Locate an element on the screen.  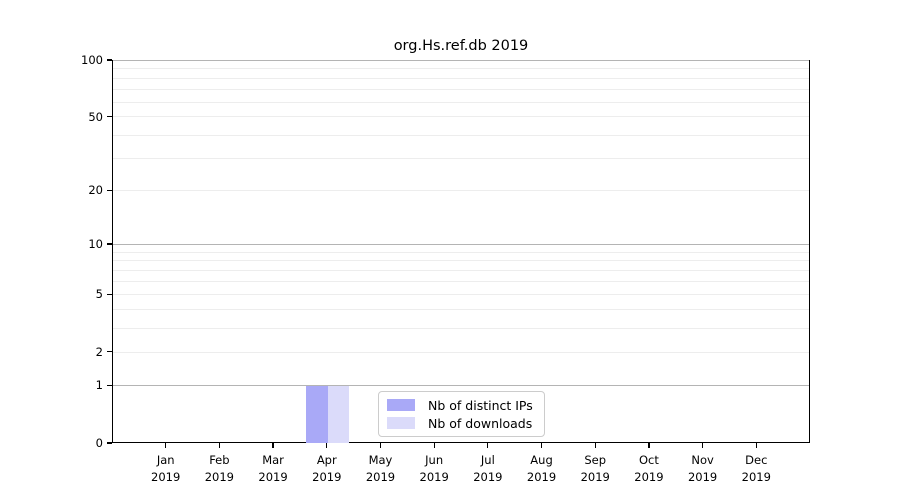
x-tick-label-sep: Sep 2019 is located at coordinates (595, 469).